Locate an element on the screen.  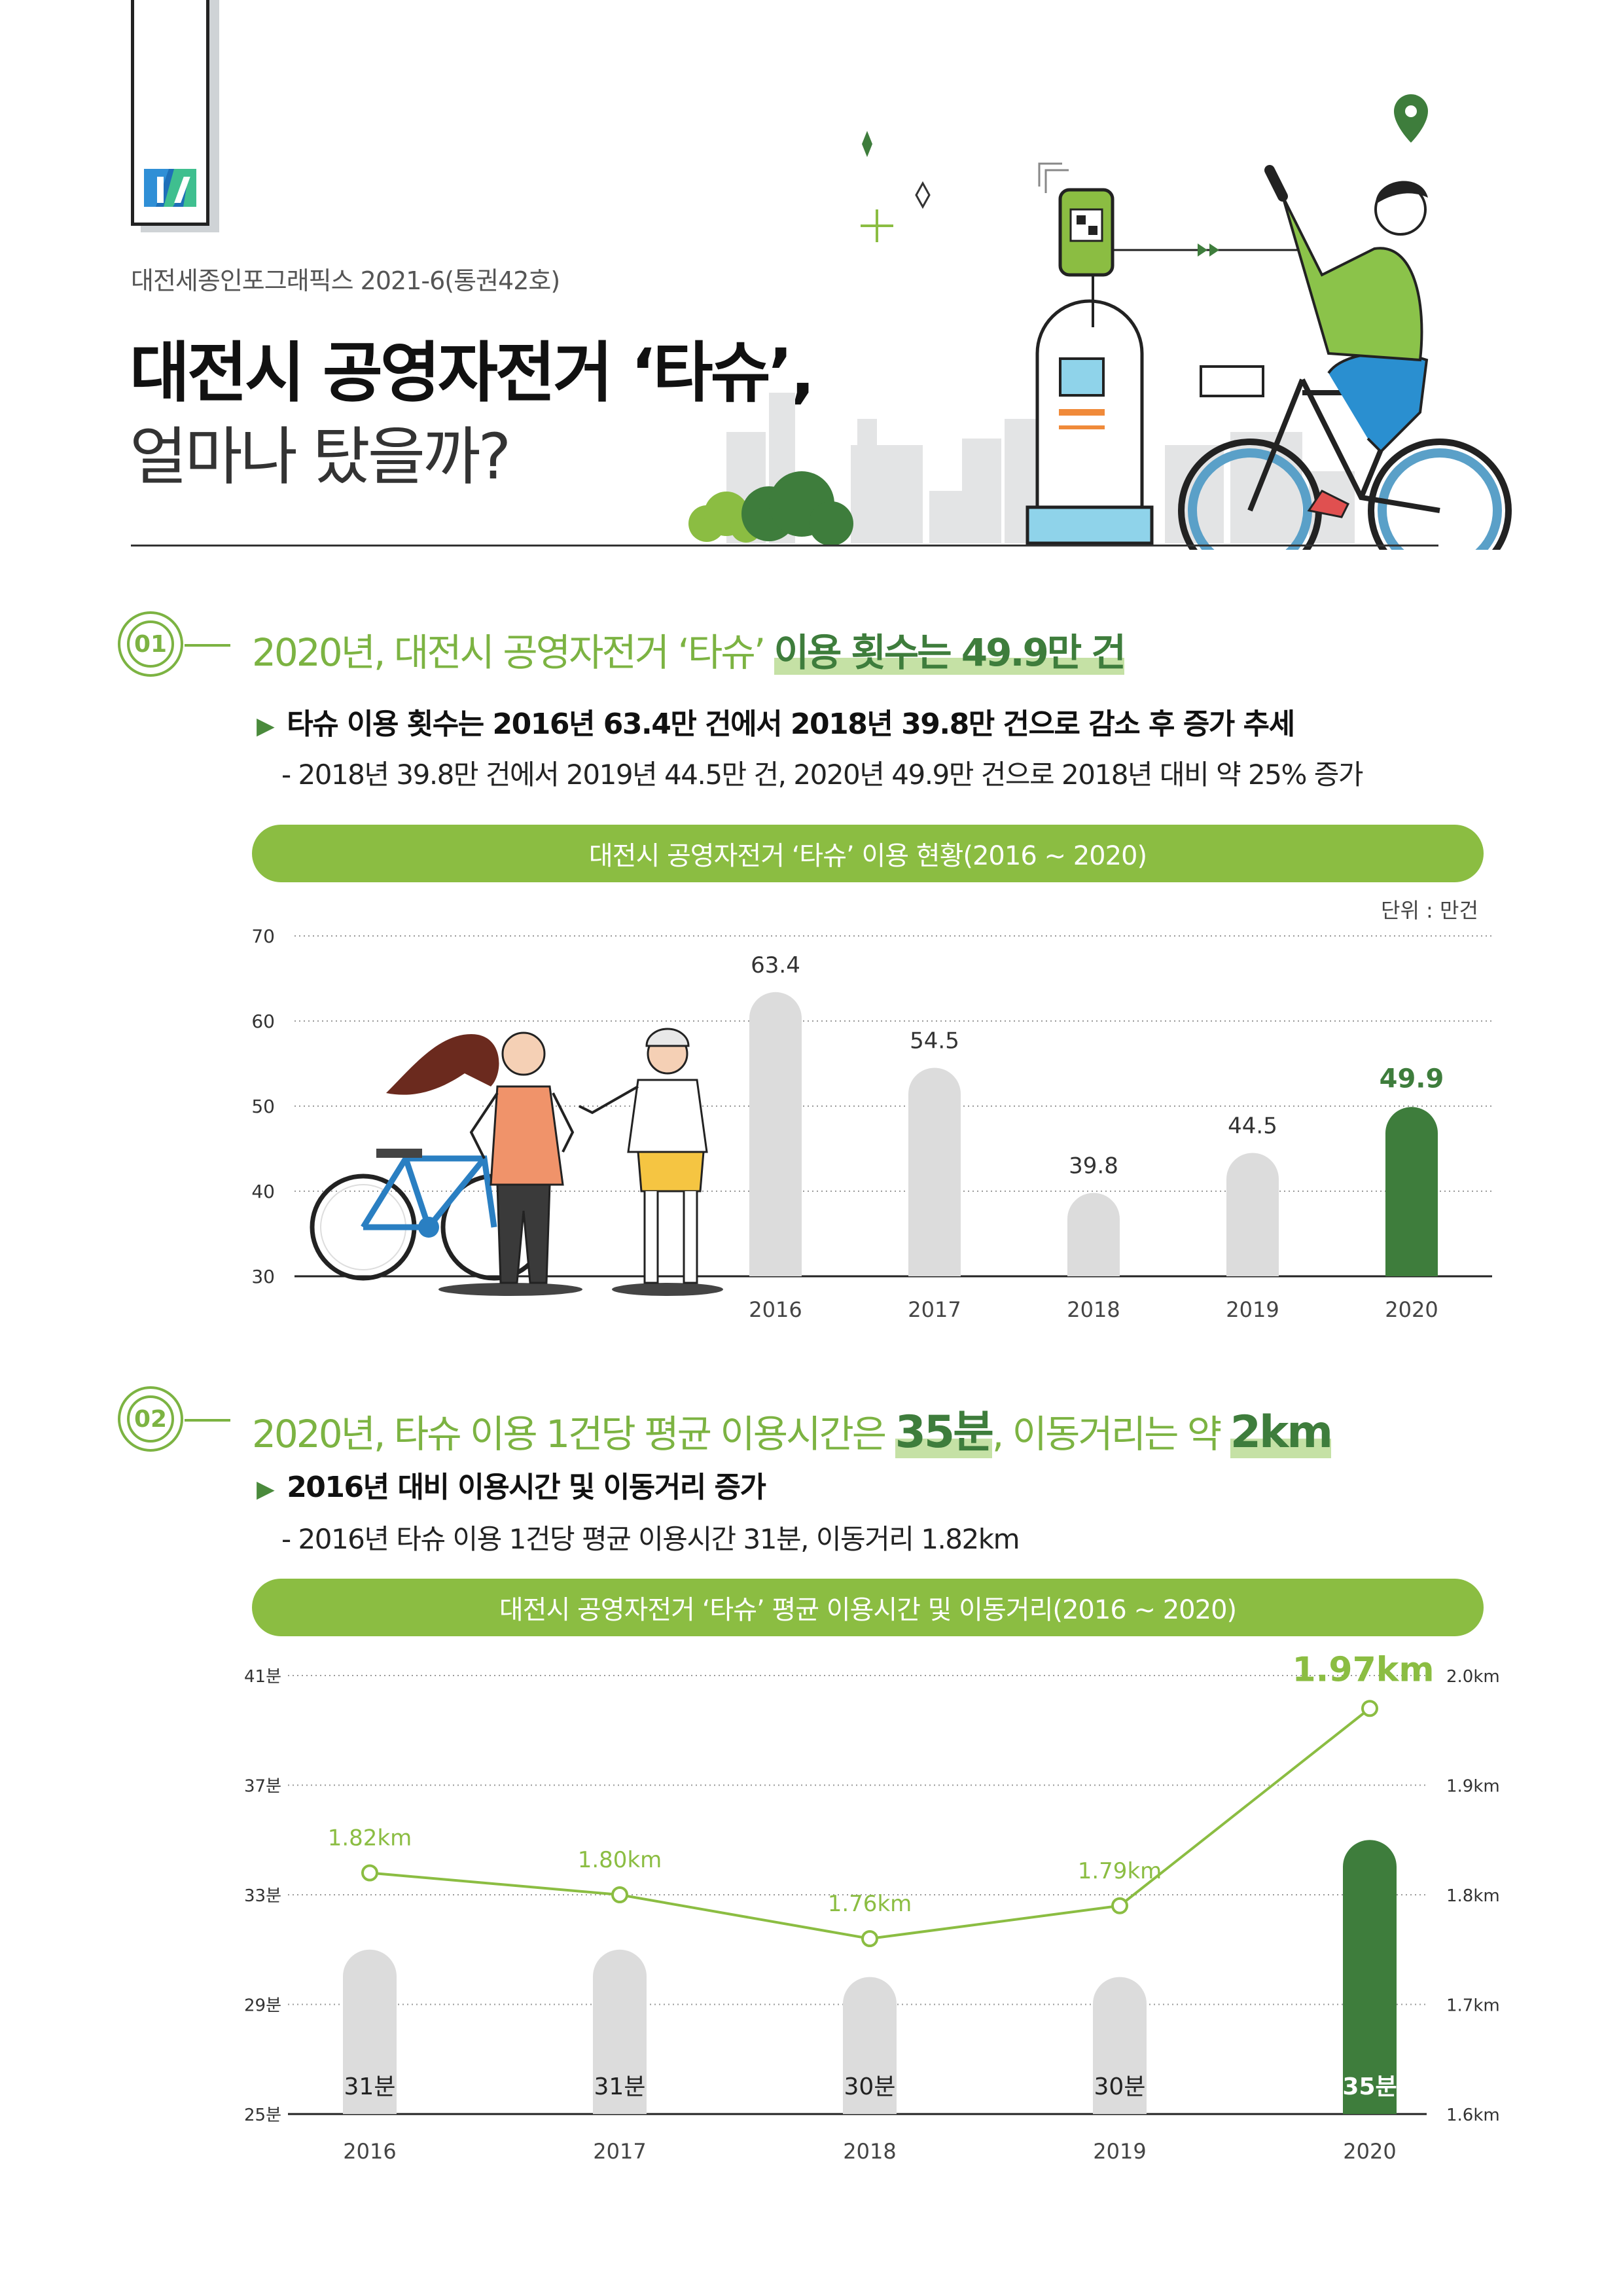
page-title: 대전시 공영자전거 ‘타슈’, is located at coordinates (473, 372).